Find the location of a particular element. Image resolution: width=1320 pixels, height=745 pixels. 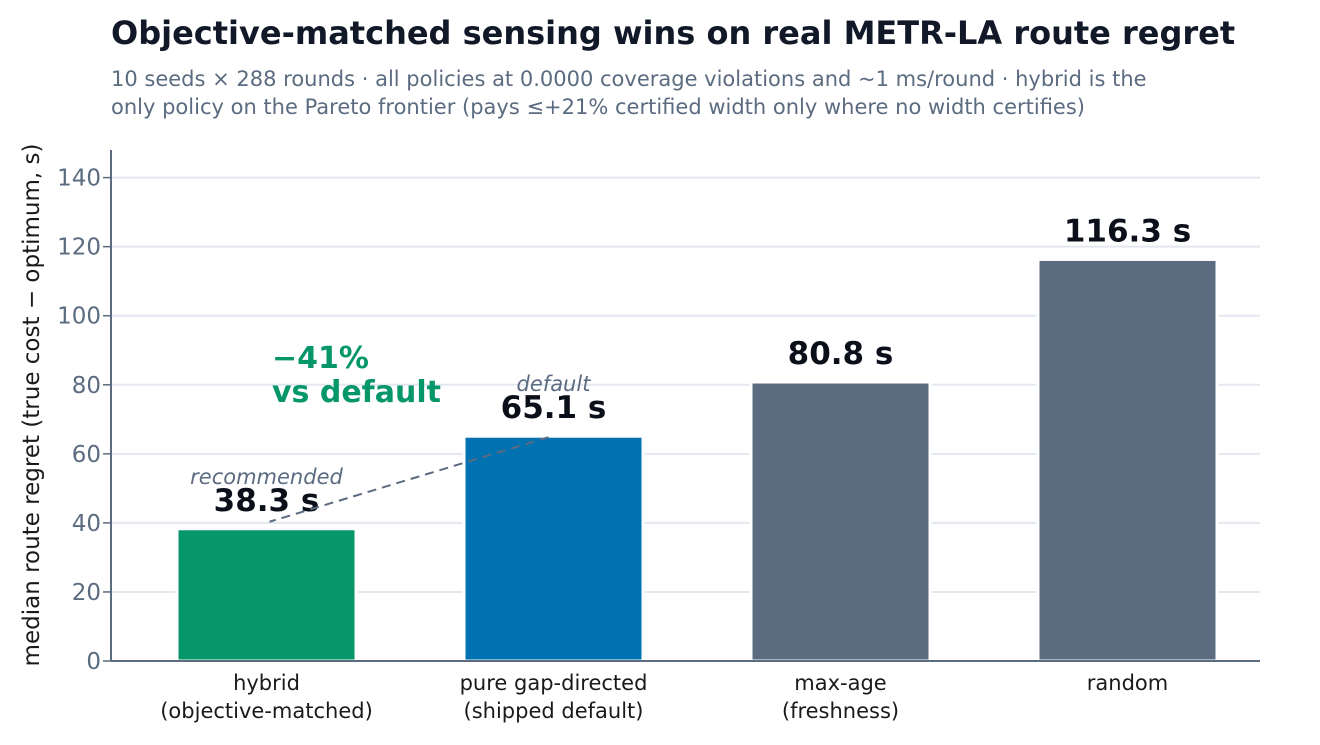

y-tick-label: 0 is located at coordinates (93, 662).